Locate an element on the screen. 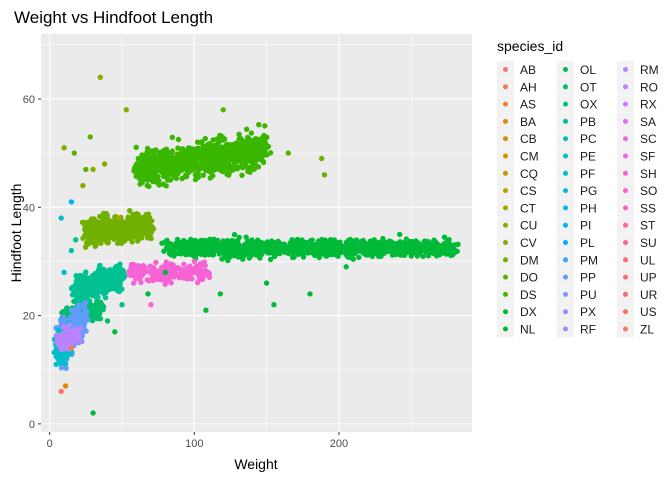  legend-label-pf: PF is located at coordinates (587, 174).